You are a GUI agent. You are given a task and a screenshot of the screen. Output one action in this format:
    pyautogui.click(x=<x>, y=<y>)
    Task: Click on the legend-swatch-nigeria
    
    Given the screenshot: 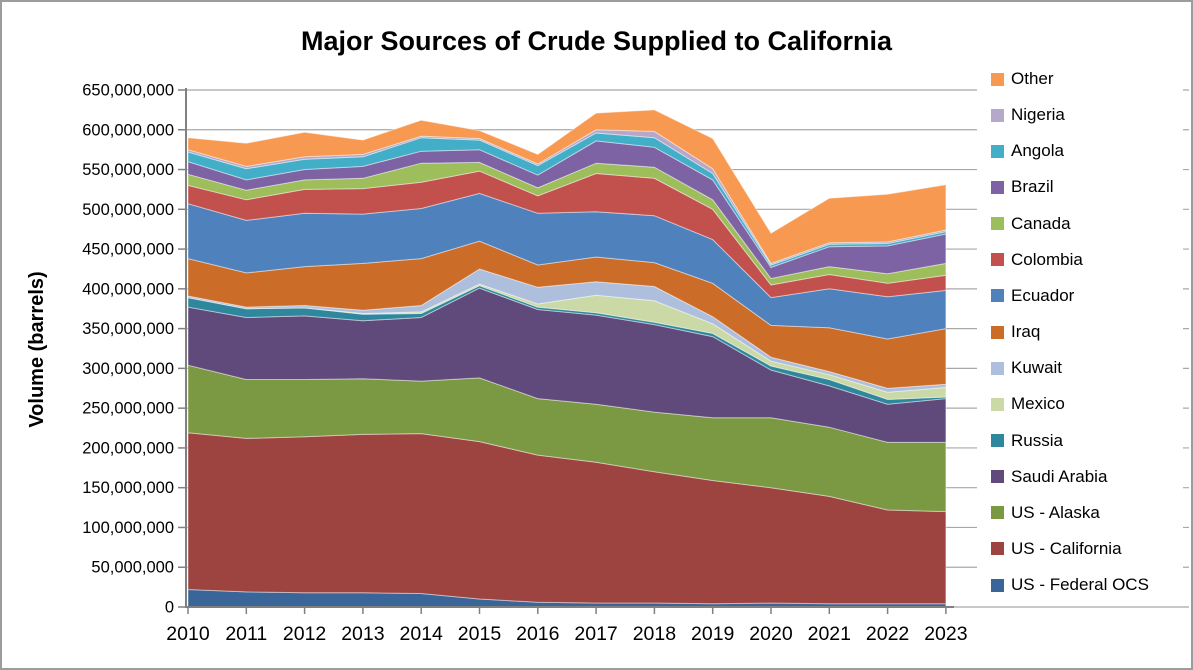 What is the action you would take?
    pyautogui.click(x=997, y=115)
    